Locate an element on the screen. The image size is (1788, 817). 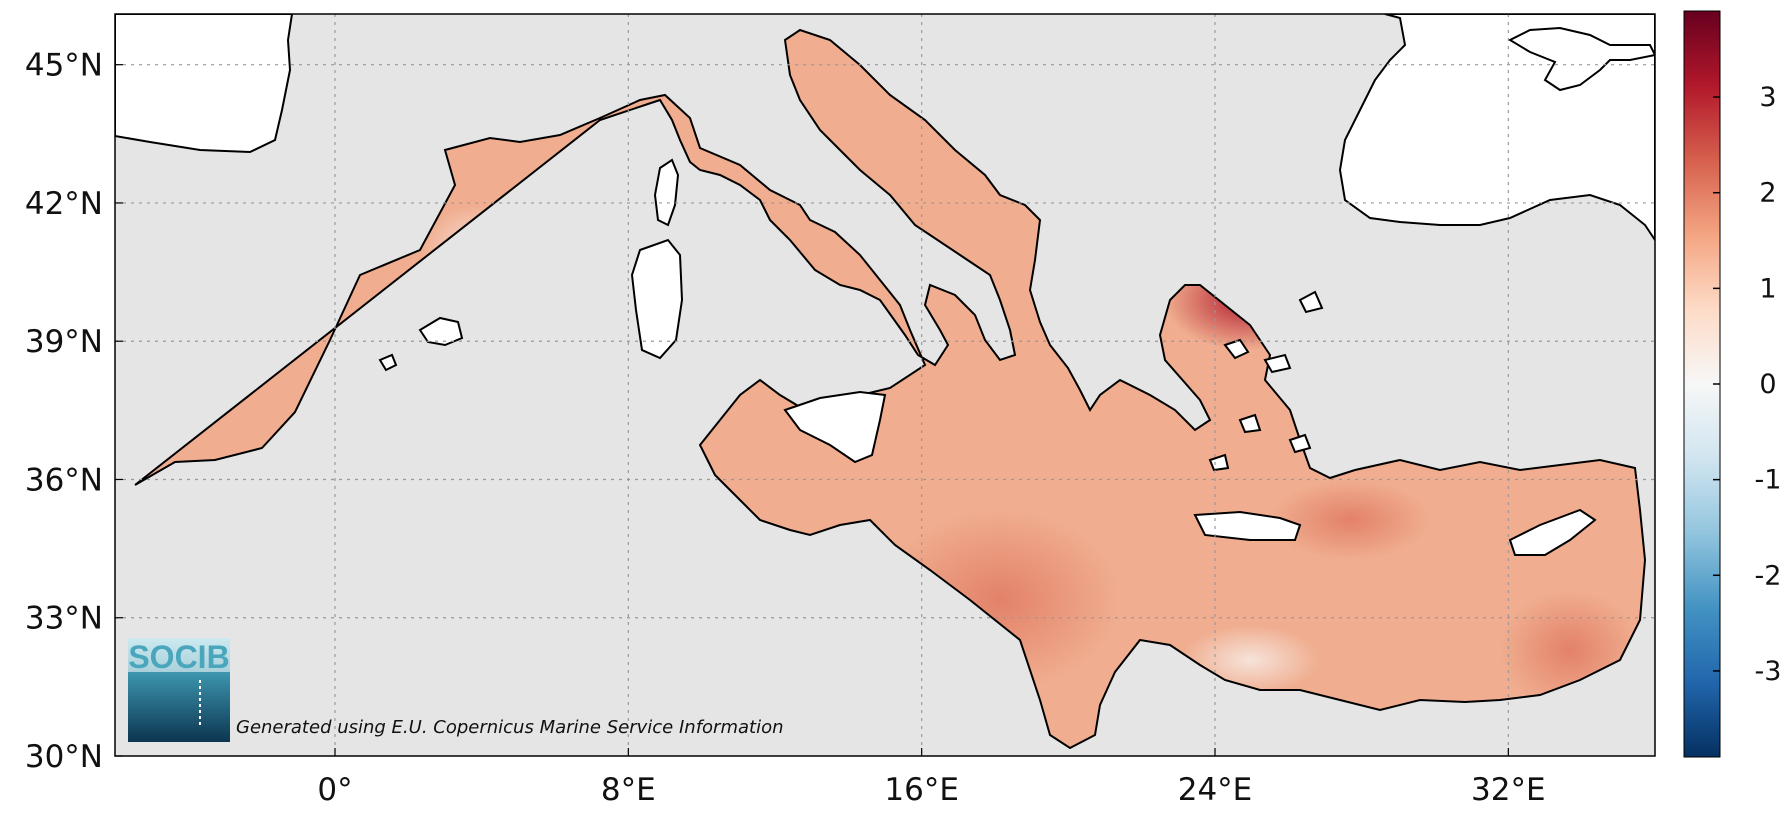
colorbar-tick-label-1: 2 is located at coordinates (1767, 193).